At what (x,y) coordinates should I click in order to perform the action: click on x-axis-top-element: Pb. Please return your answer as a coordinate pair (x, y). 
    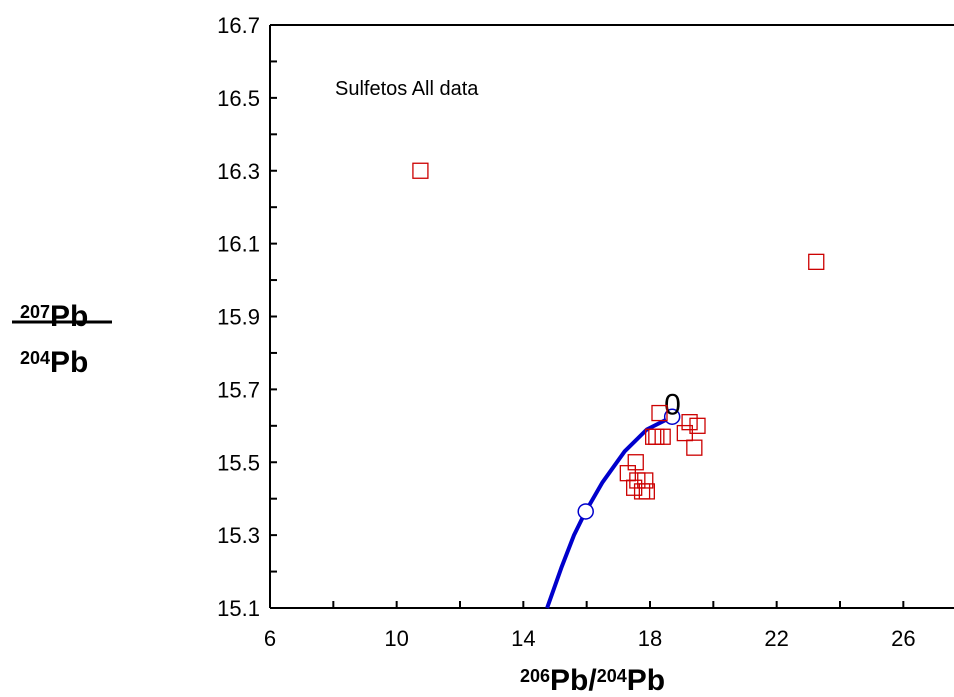
    Looking at the image, I should click on (569, 680).